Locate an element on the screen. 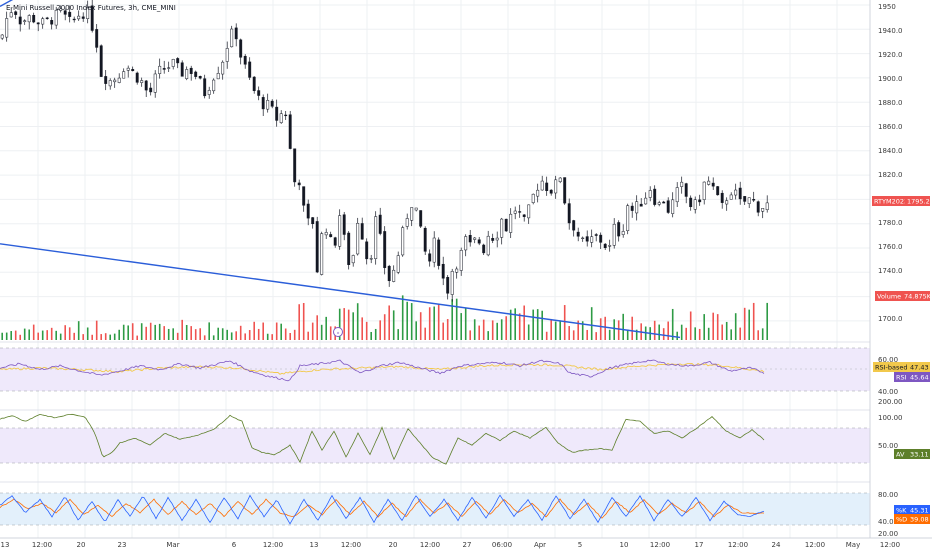 The height and width of the screenshot is (550, 932). price-tick-label: 1780.0 is located at coordinates (890, 223).